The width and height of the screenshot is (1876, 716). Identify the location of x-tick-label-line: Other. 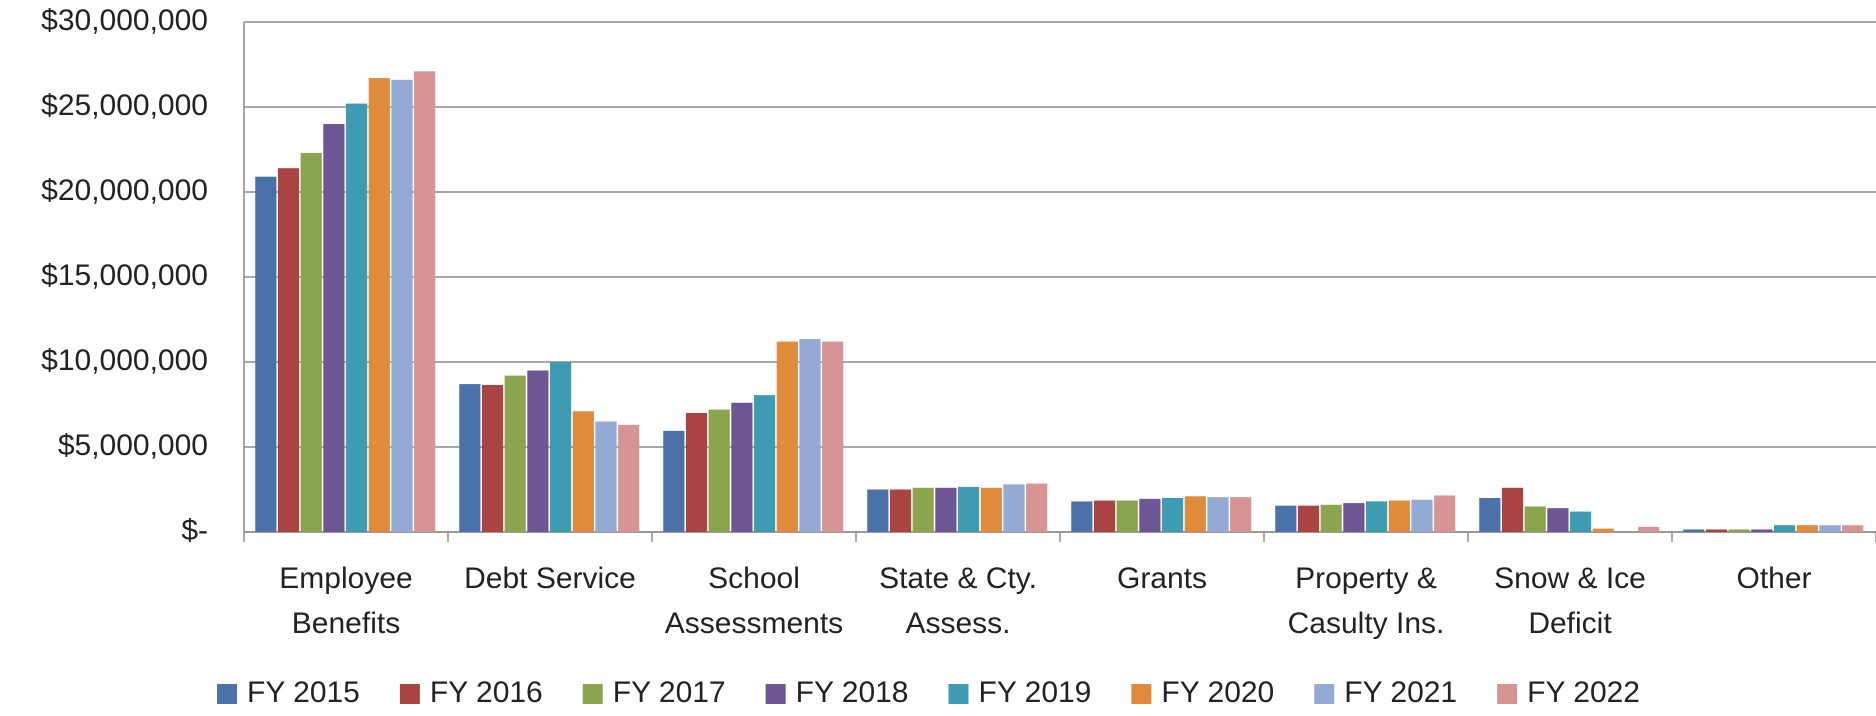
(1773, 578).